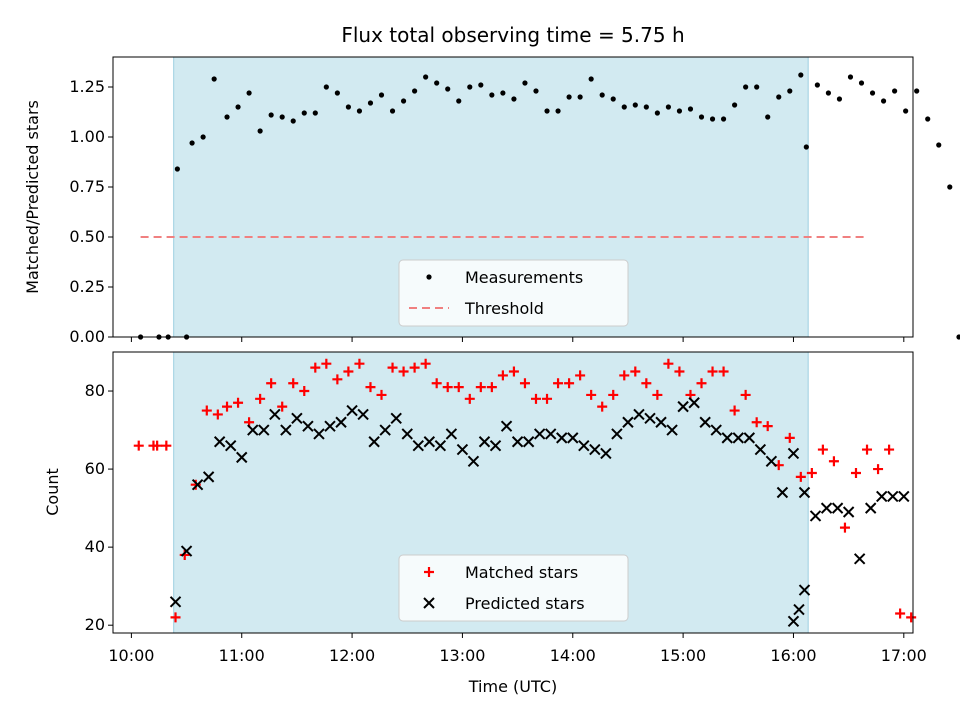 This screenshot has height=720, width=960. I want to click on y-tick-label: 20, so click(95, 624).